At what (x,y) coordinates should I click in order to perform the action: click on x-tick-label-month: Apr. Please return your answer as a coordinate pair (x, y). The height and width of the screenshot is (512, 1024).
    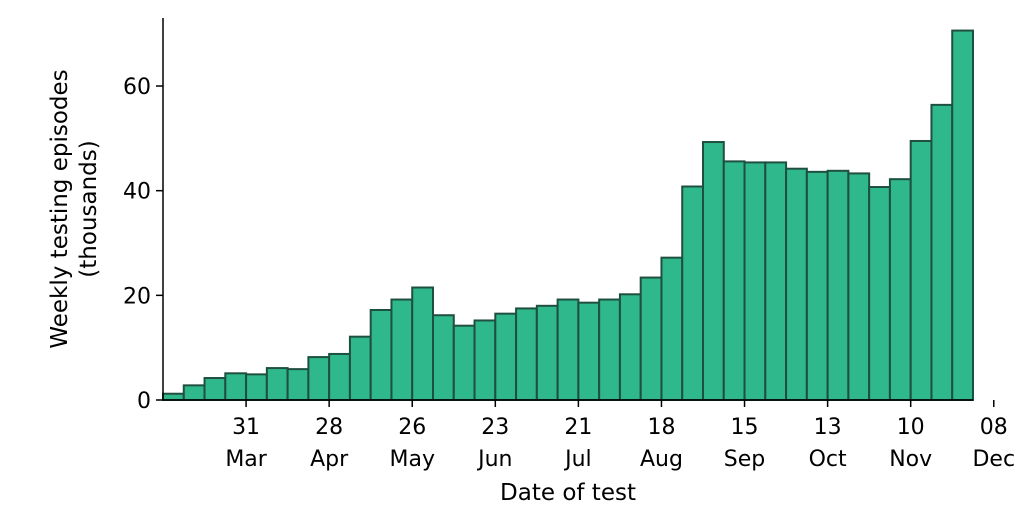
    Looking at the image, I should click on (329, 459).